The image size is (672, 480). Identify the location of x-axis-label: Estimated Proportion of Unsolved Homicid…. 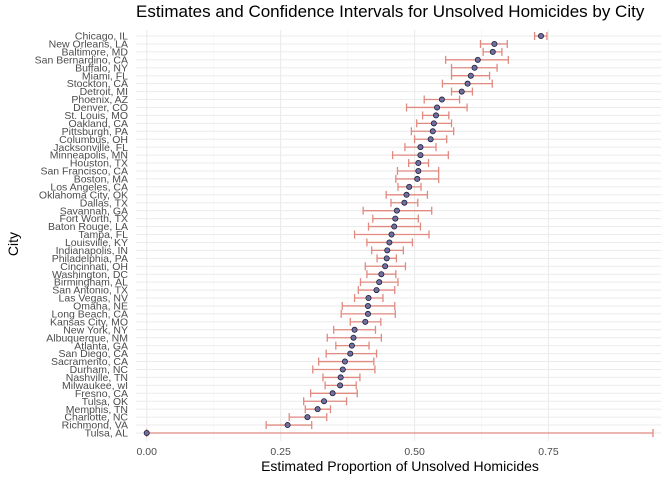
(400, 466).